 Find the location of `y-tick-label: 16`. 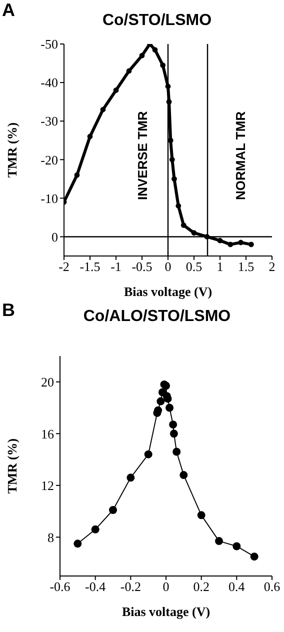

y-tick-label: 16 is located at coordinates (47, 434).